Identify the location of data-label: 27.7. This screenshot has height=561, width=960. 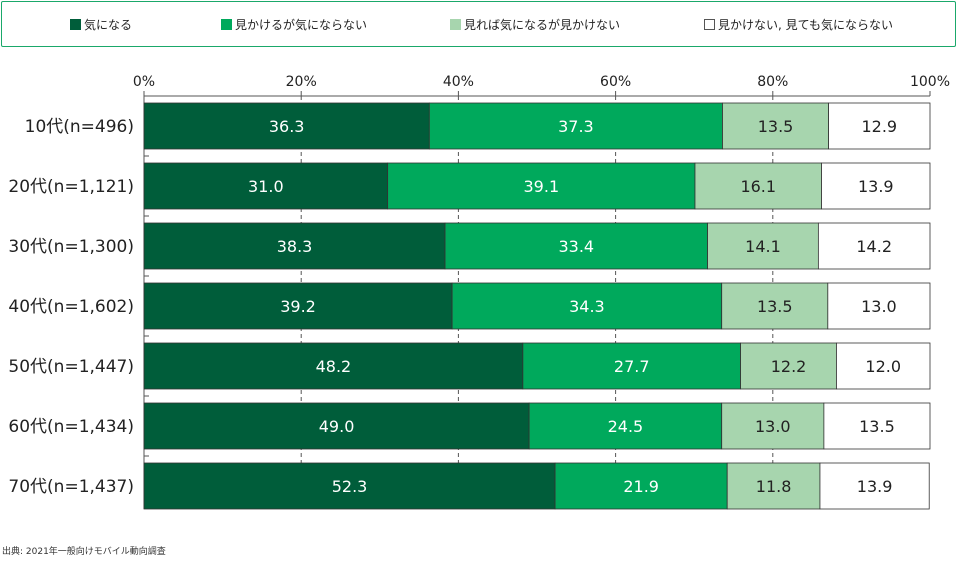
(632, 366).